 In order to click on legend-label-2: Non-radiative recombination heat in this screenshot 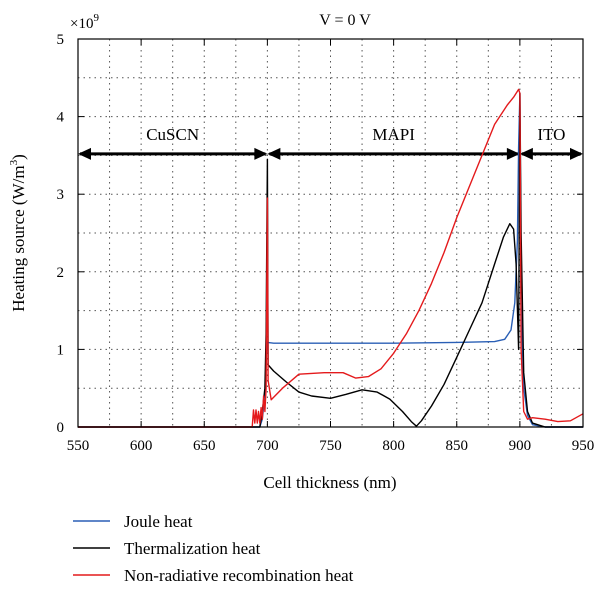, I will do `click(239, 575)`.